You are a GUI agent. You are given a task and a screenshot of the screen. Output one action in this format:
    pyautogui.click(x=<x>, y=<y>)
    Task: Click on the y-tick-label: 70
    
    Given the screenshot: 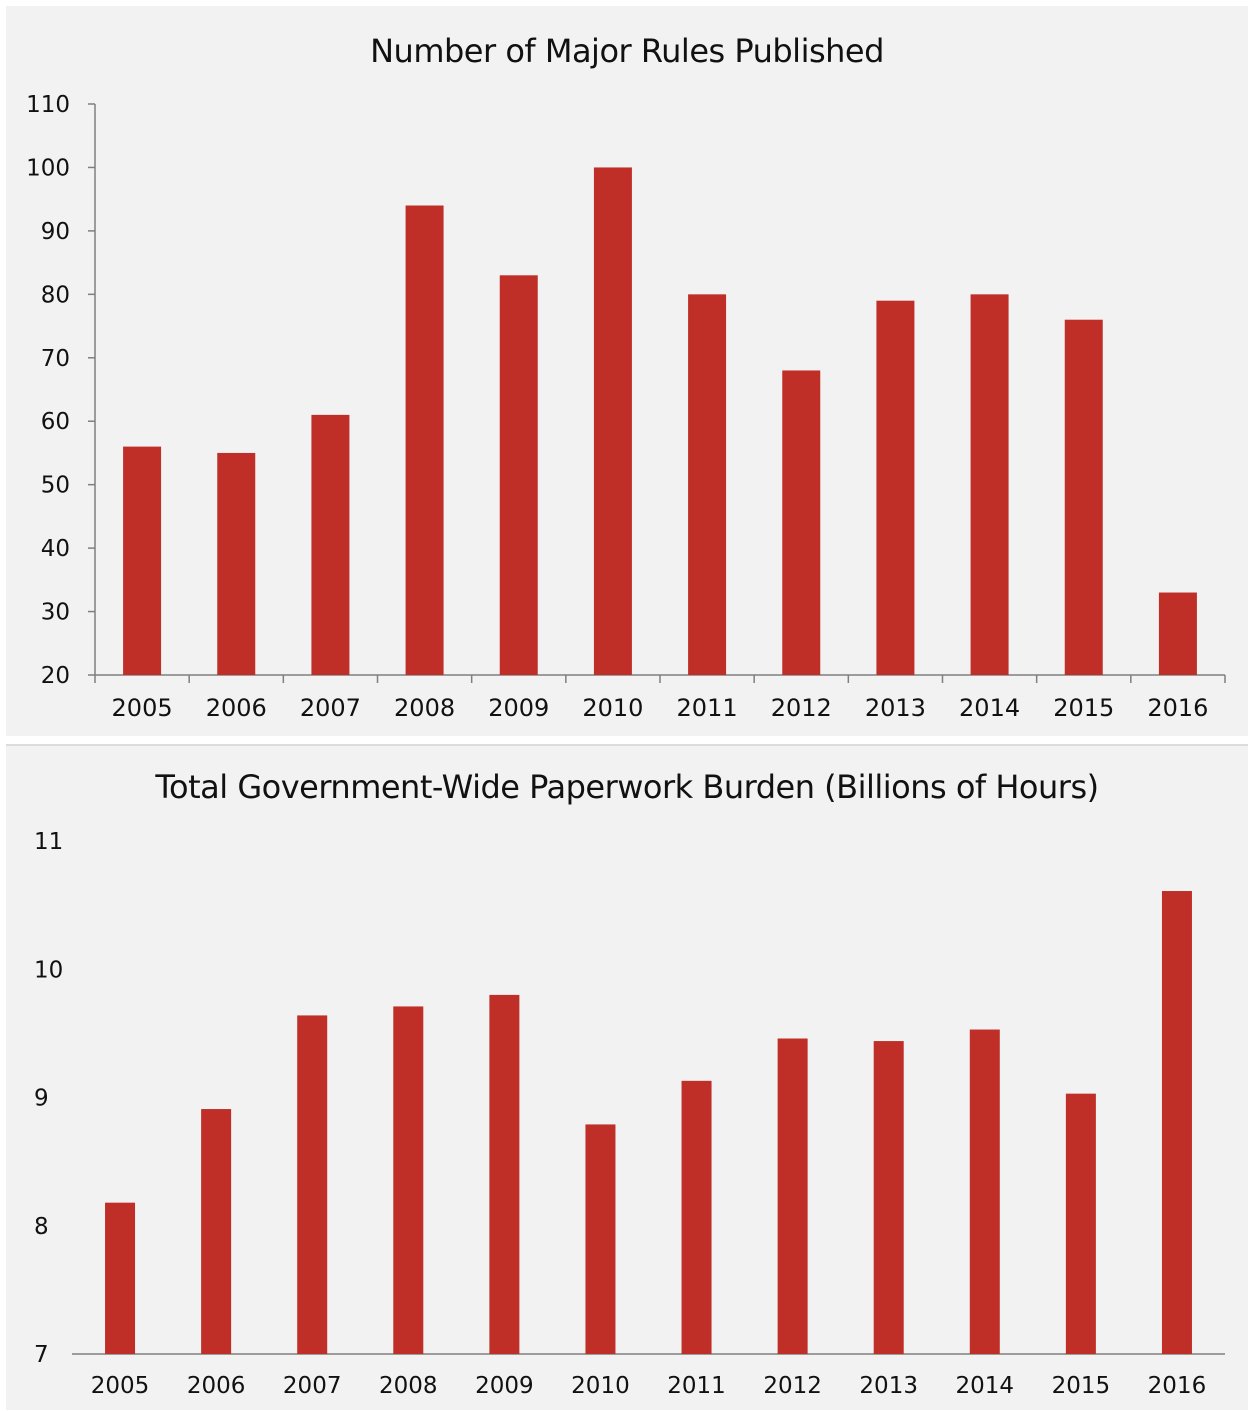 What is the action you would take?
    pyautogui.click(x=55, y=359)
    